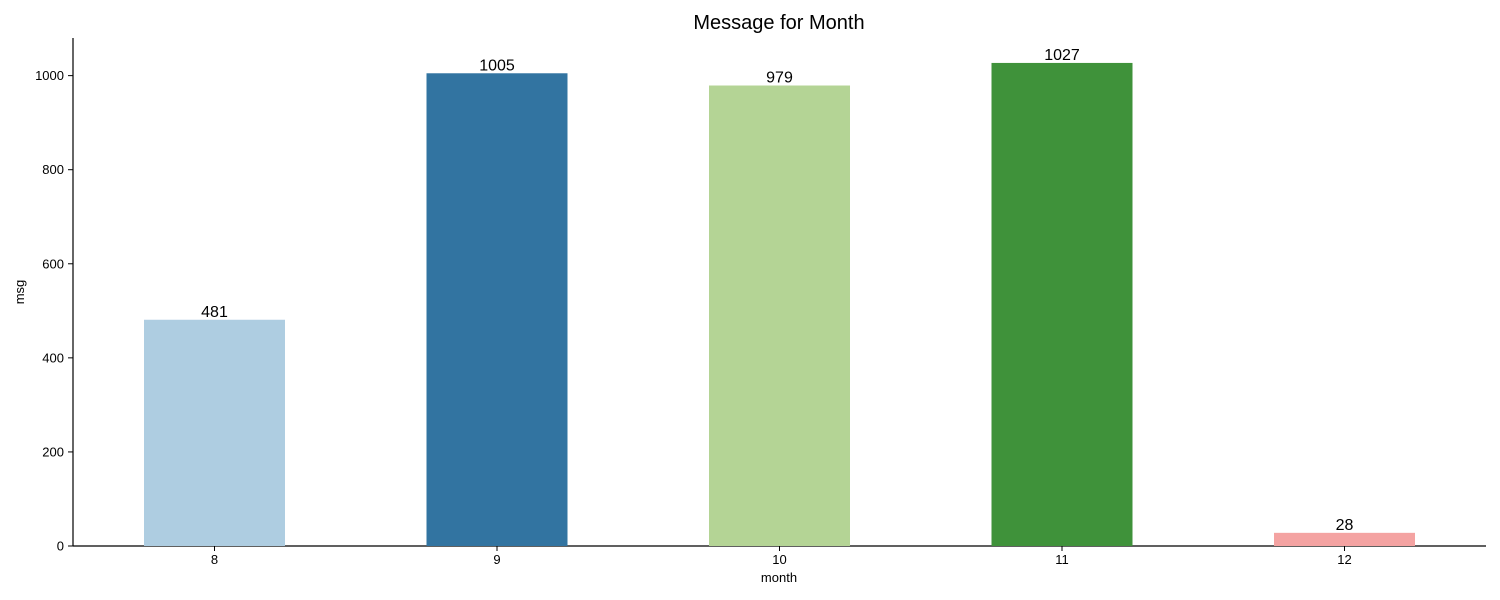  What do you see at coordinates (49, 75) in the screenshot?
I see `y-tick-label: 1000` at bounding box center [49, 75].